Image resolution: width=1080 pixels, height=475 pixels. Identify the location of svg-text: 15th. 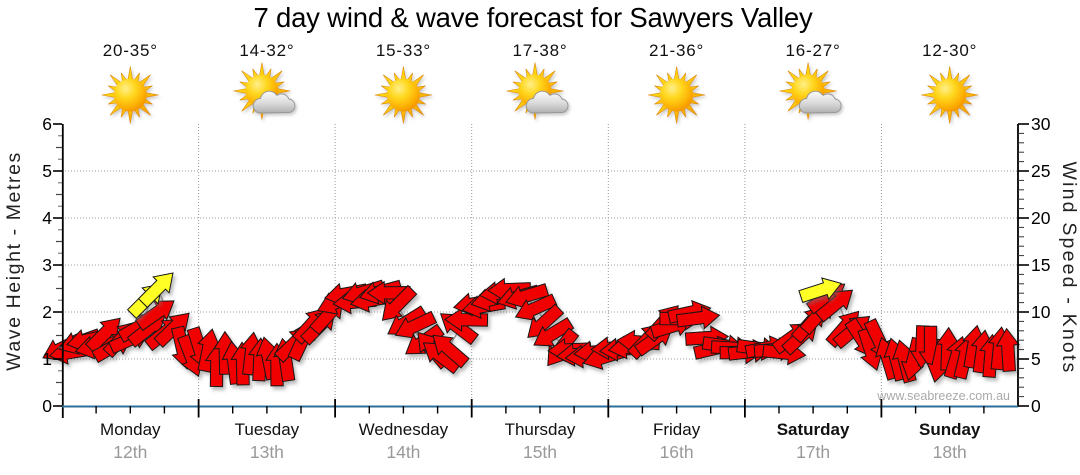
(540, 452).